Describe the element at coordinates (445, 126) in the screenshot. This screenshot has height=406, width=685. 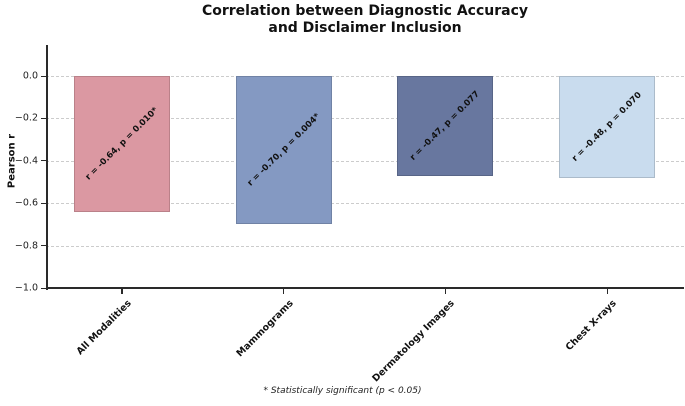
I see `bar-dermatology-images` at that location.